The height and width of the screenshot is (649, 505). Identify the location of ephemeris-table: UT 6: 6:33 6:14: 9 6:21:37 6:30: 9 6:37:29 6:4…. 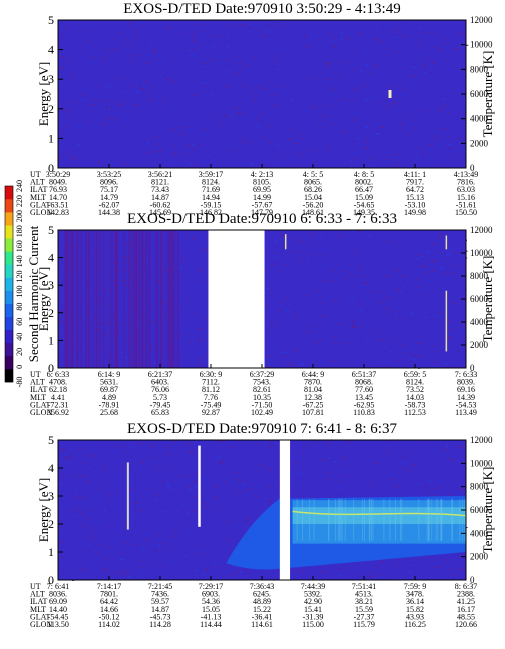
(253, 393).